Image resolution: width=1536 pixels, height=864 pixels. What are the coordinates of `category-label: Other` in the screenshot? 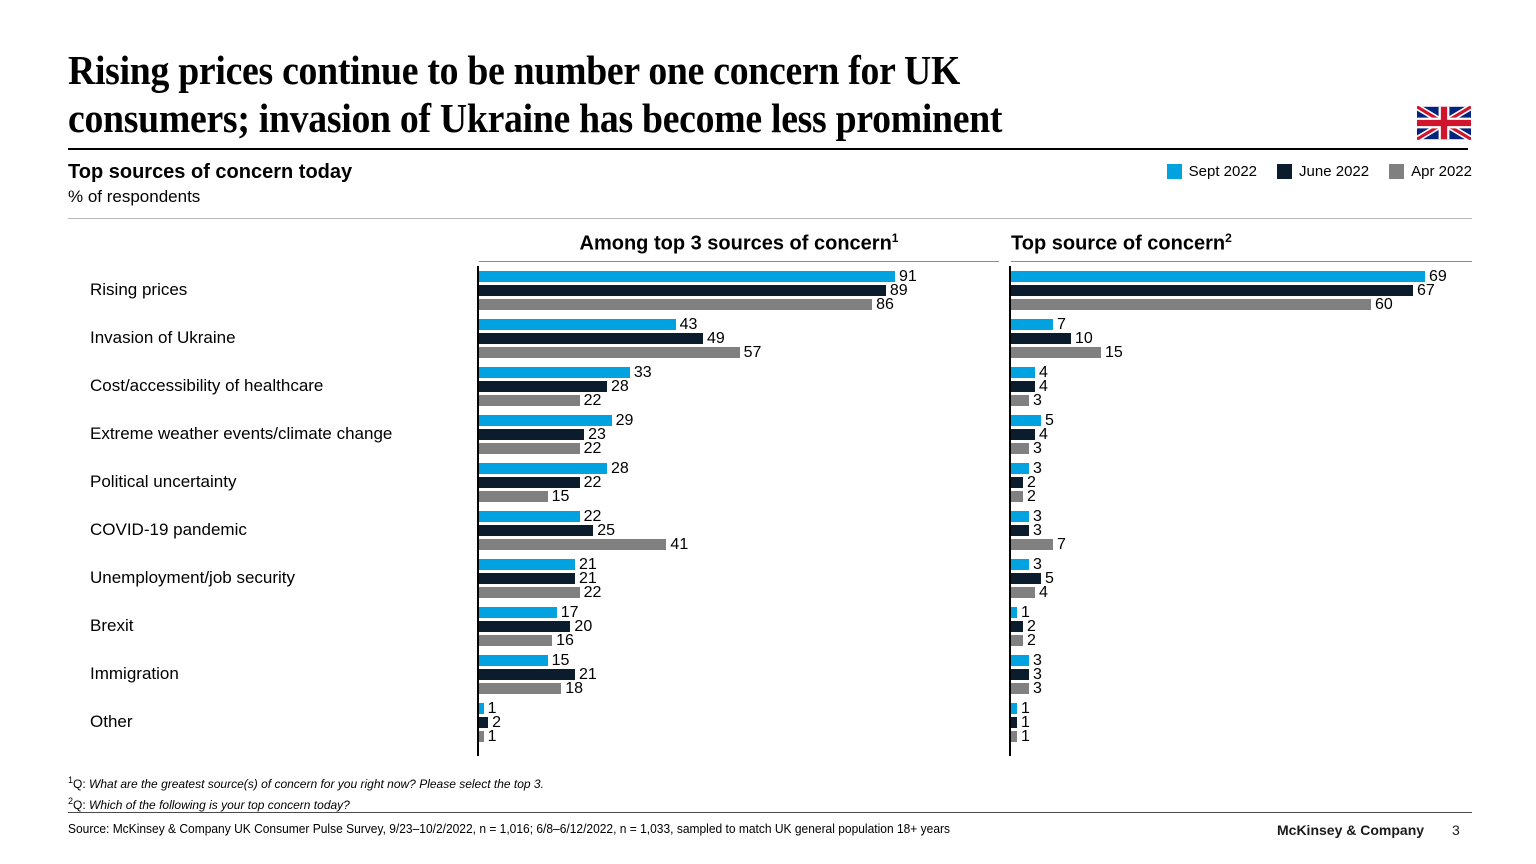 It's located at (111, 721).